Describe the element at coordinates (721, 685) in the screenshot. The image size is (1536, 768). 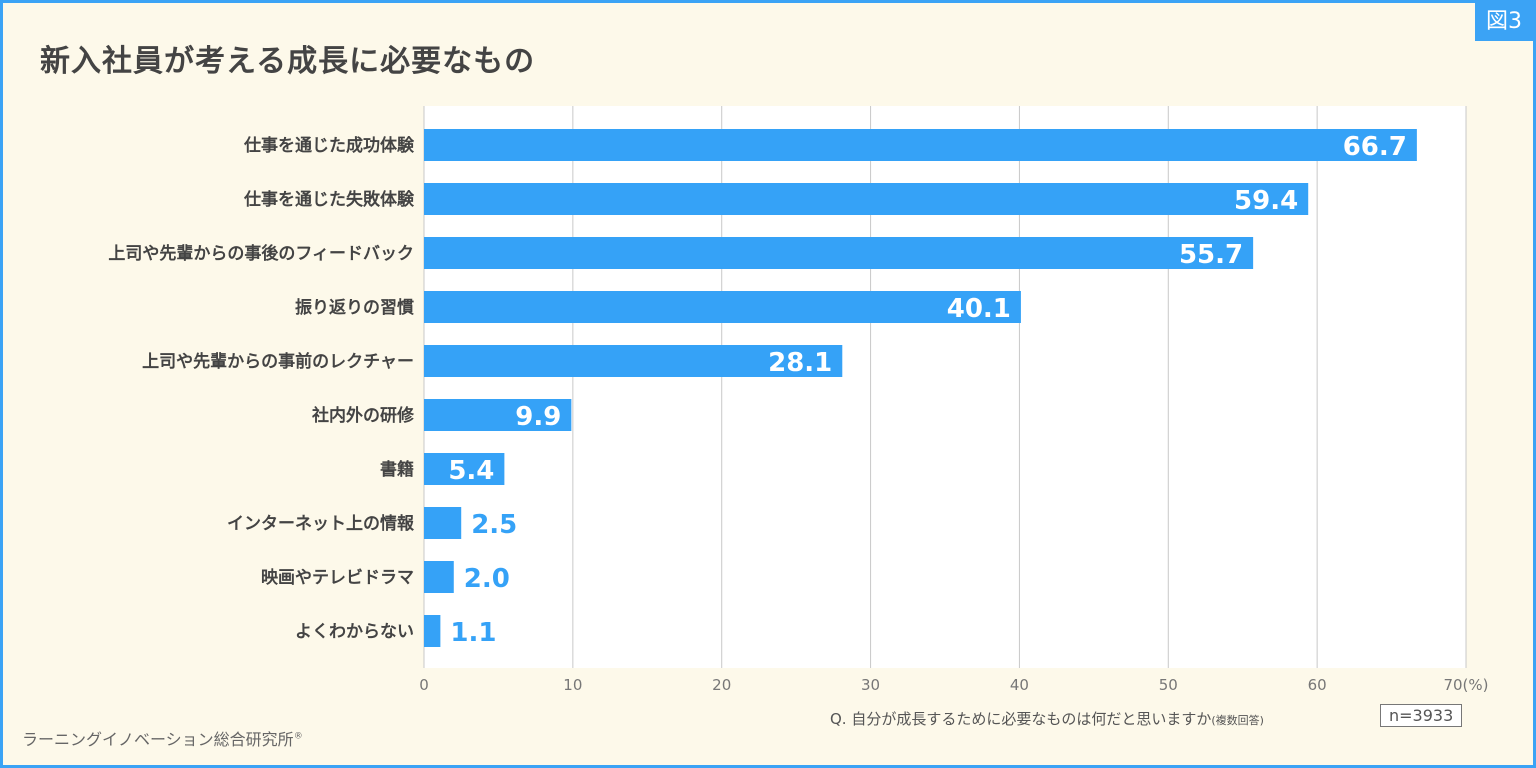
I see `x-tick-label: 20` at that location.